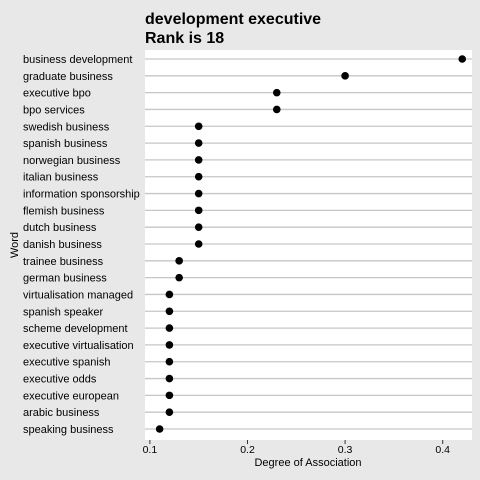 This screenshot has width=480, height=480. I want to click on word-label: graduate business, so click(68, 77).